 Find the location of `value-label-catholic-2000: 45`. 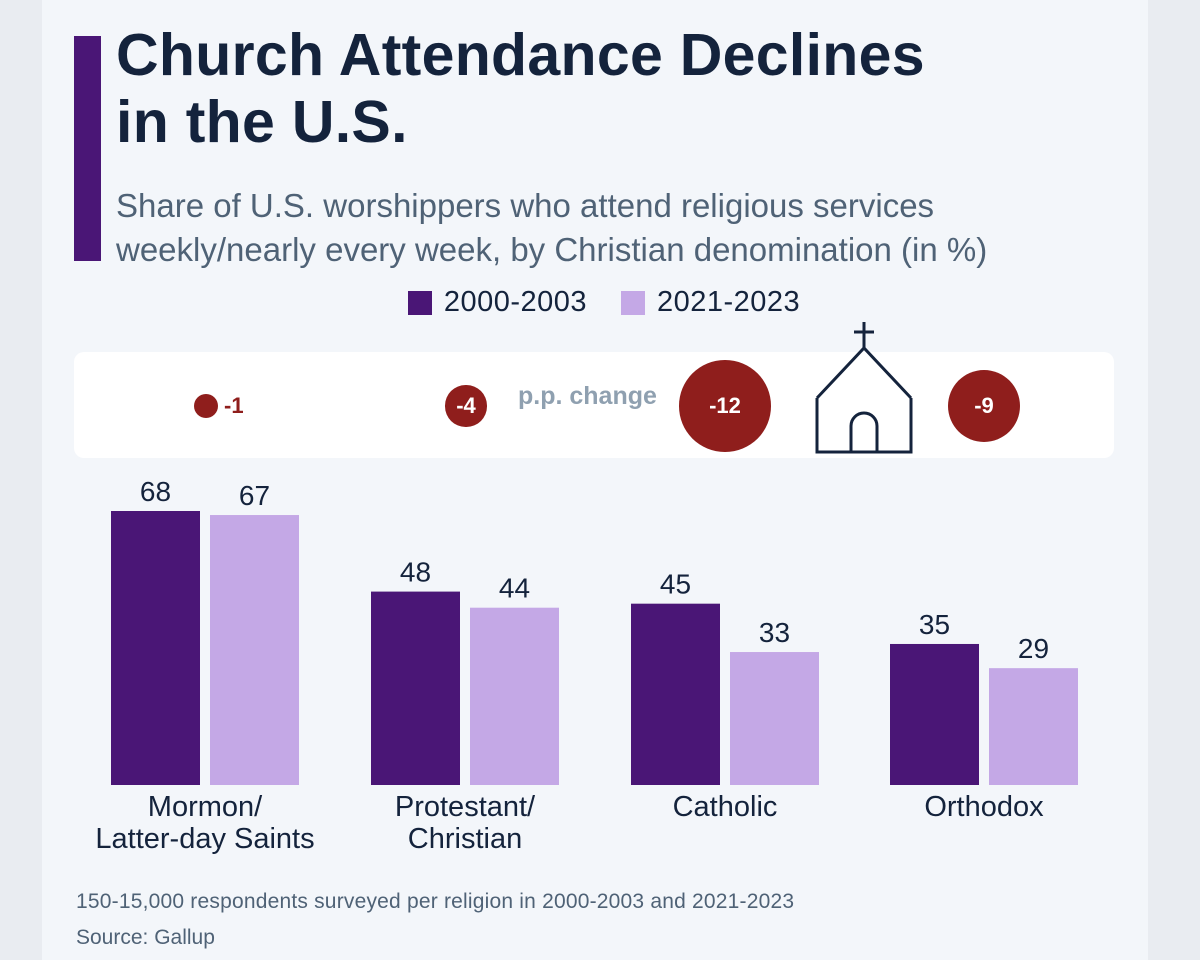

value-label-catholic-2000: 45 is located at coordinates (675, 584).